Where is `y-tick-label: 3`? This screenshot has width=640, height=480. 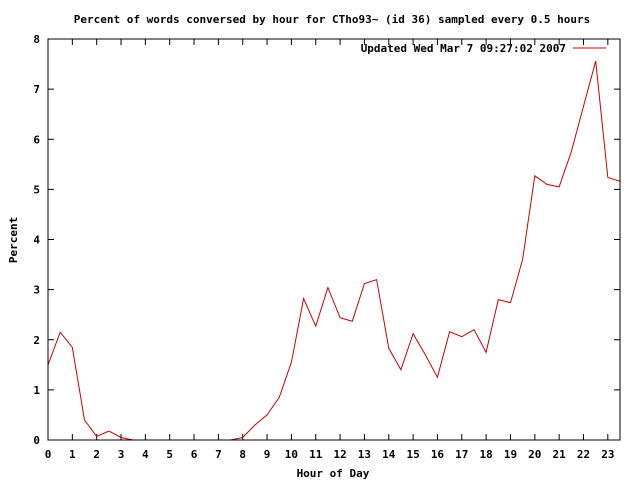
y-tick-label: 3 is located at coordinates (36, 290).